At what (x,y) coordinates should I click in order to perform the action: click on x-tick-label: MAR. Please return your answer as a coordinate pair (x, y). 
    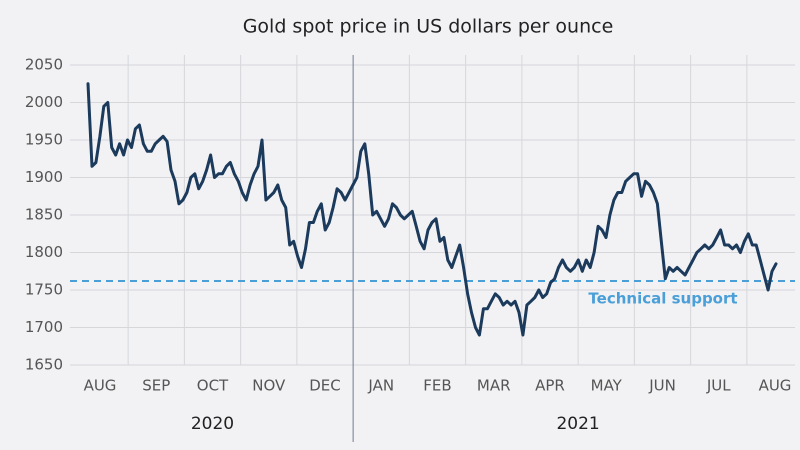
    Looking at the image, I should click on (494, 386).